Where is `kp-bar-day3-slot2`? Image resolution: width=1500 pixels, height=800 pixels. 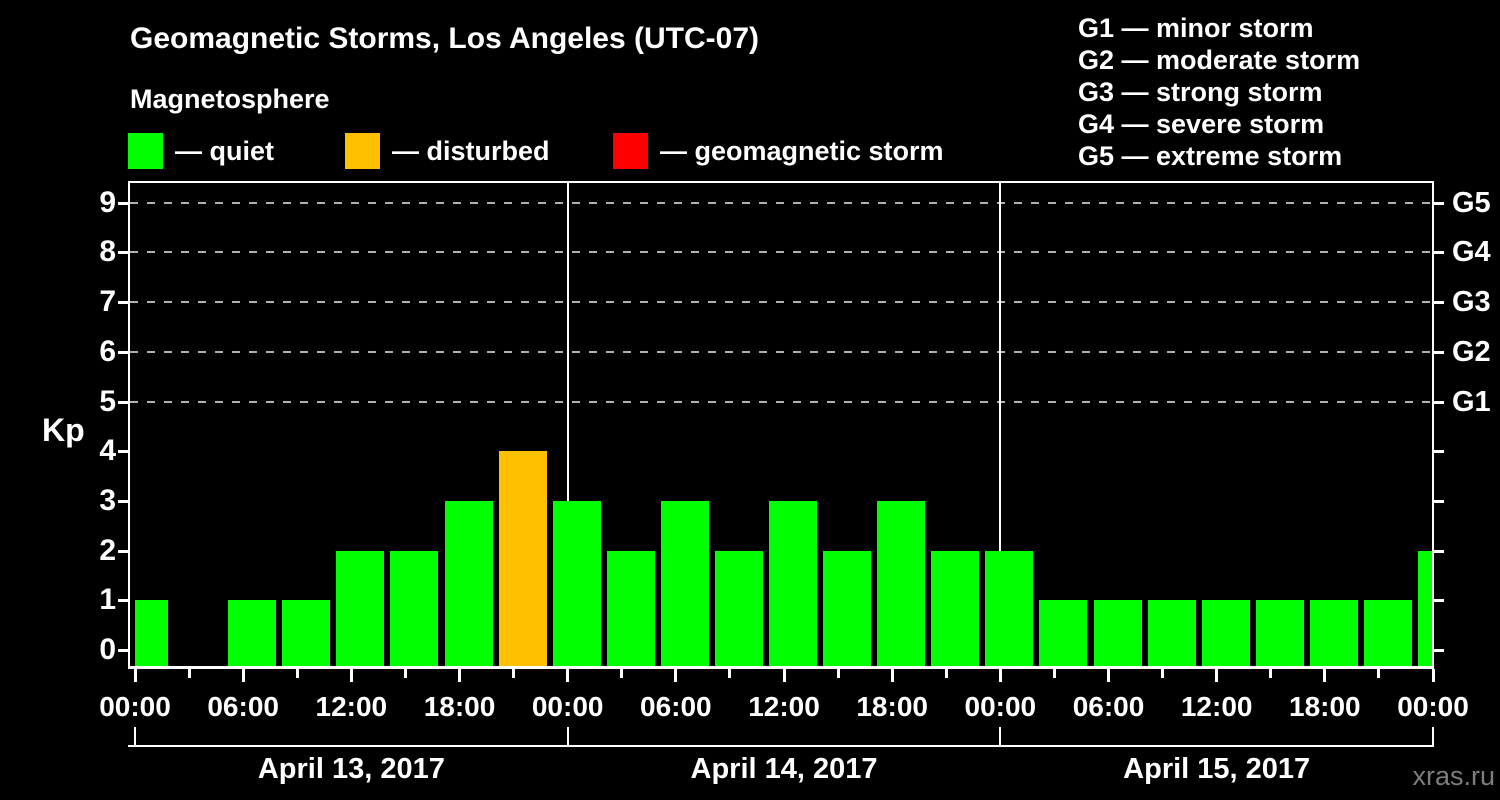
kp-bar-day3-slot2 is located at coordinates (1063, 634).